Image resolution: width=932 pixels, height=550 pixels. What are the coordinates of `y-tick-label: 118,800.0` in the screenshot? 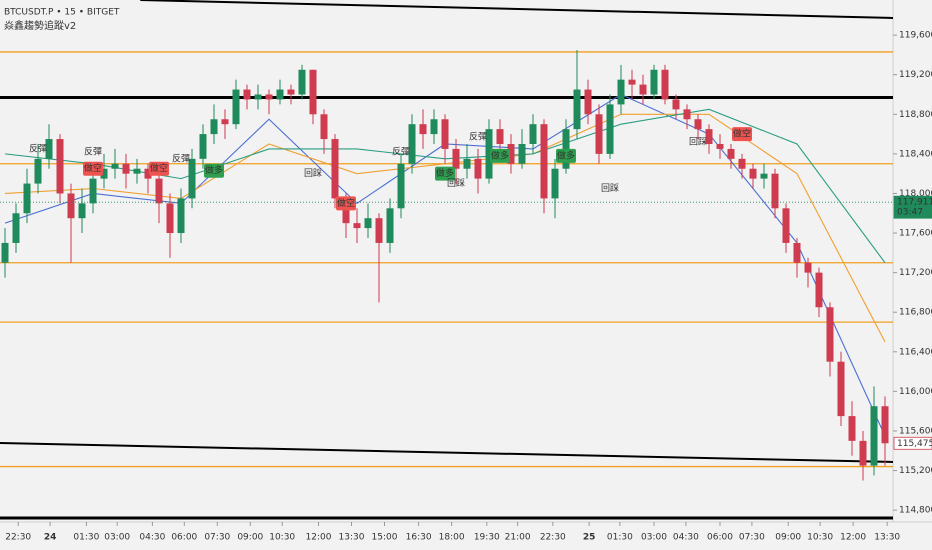 It's located at (915, 115).